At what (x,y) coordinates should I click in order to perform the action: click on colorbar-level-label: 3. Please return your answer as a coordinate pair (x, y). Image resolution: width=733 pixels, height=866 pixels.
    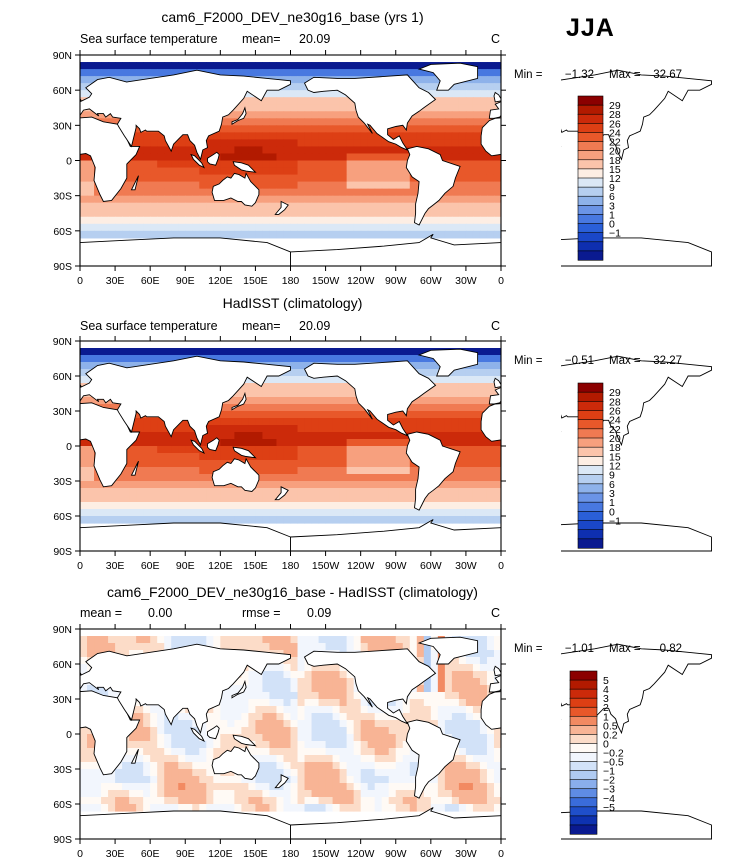
    Looking at the image, I should click on (612, 206).